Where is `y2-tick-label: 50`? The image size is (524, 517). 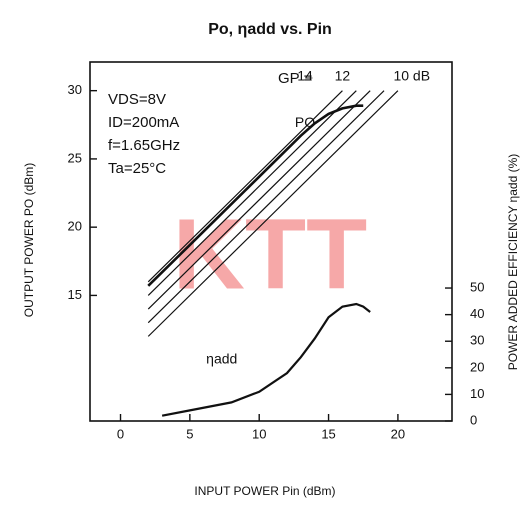 y2-tick-label: 50 is located at coordinates (477, 286).